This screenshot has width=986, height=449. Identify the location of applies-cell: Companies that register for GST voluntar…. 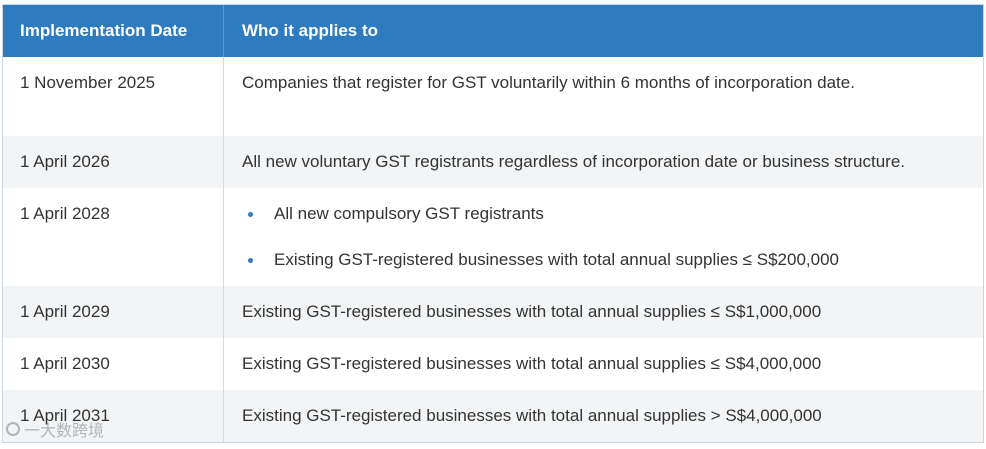
(603, 96).